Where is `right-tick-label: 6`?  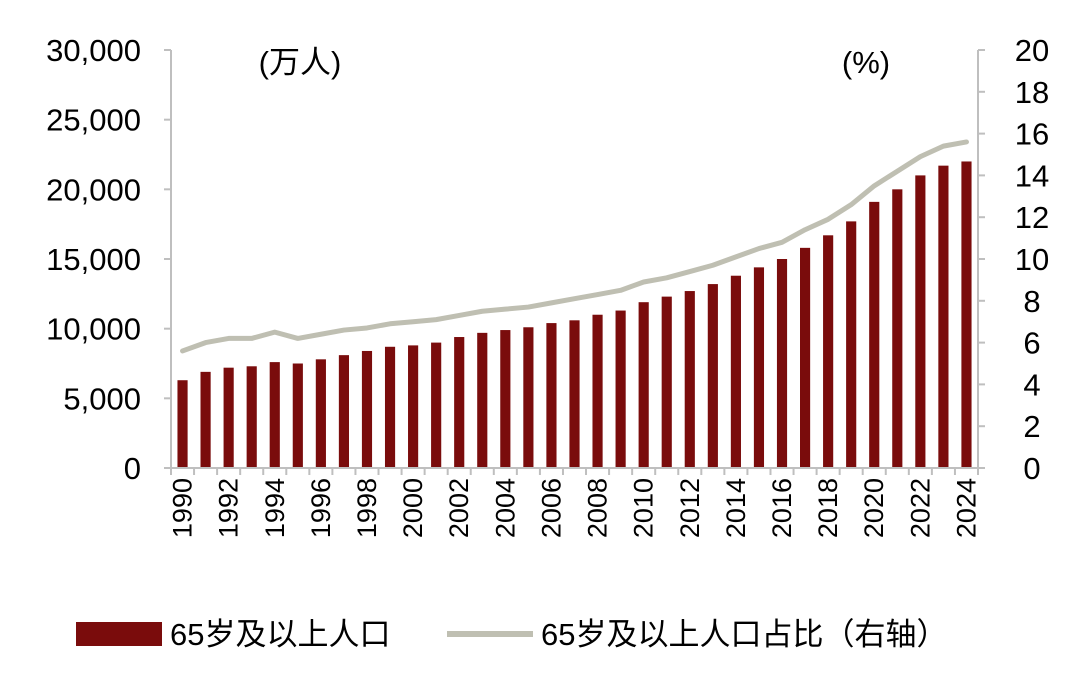 right-tick-label: 6 is located at coordinates (1031, 343).